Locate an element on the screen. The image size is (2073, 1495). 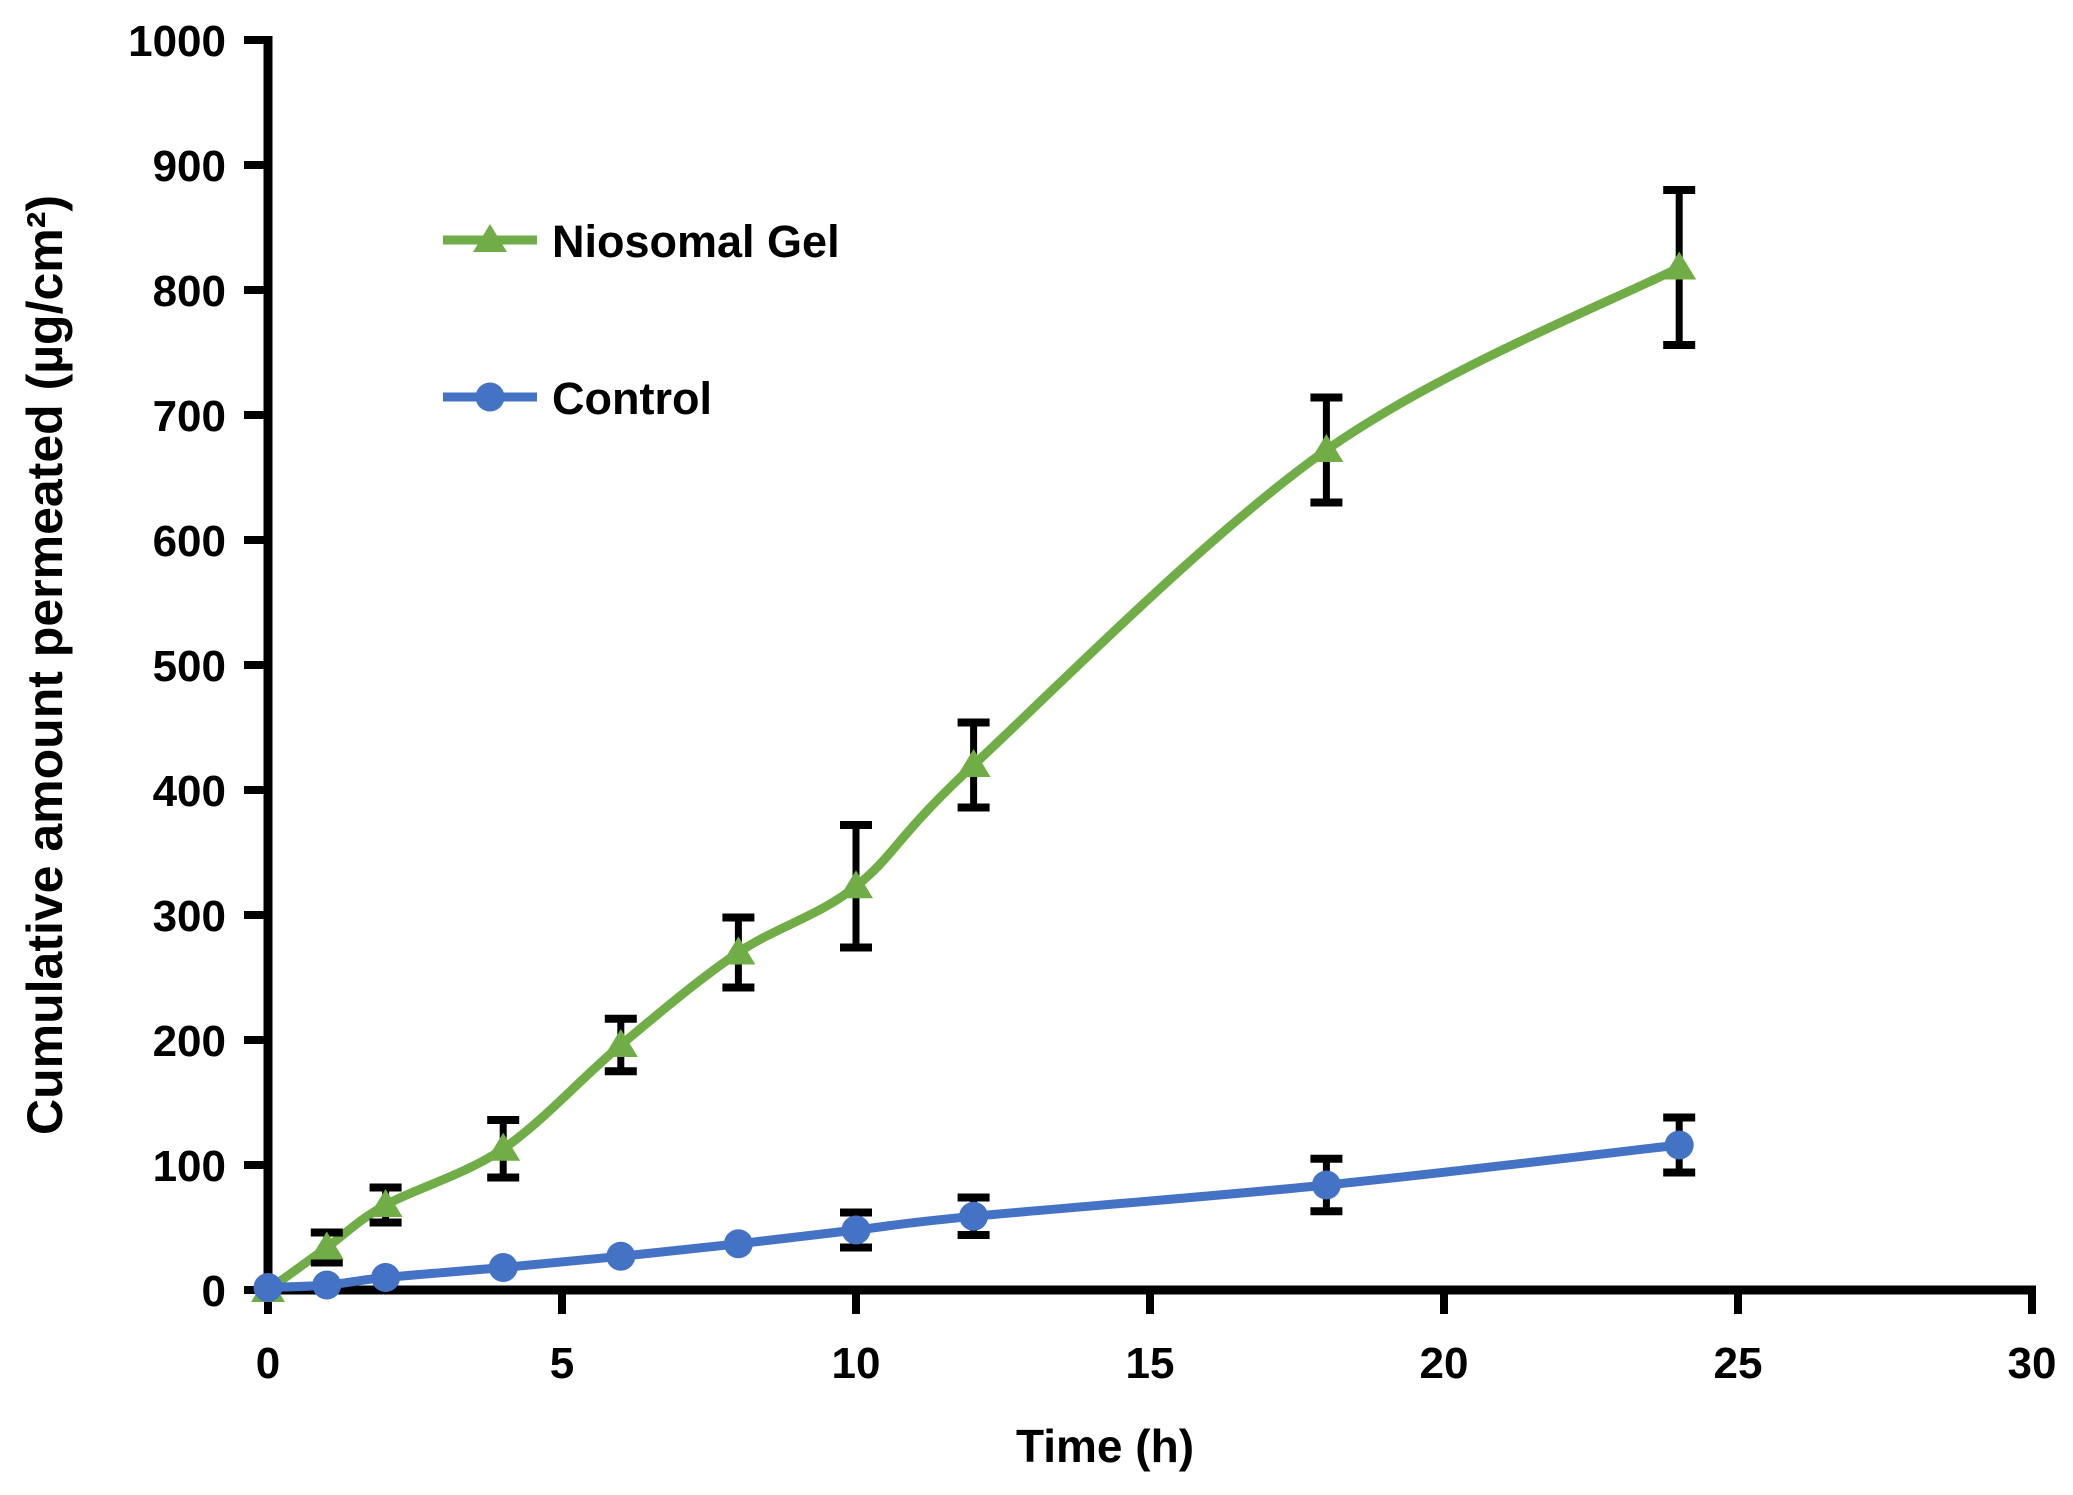
y-axis-ticks: 0 100 200 300 400 500 600 700 800 900 1000 is located at coordinates (198, 666).